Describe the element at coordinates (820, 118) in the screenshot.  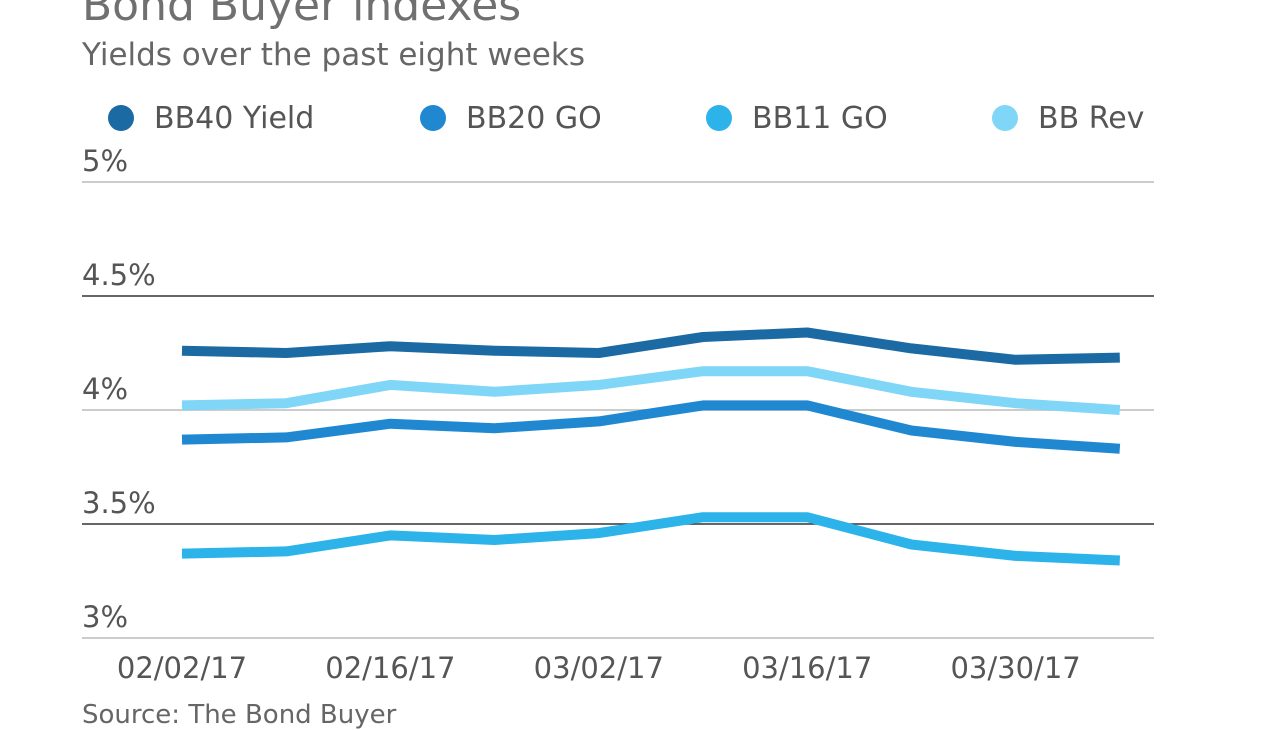
I see `legend-label-bb11-go: BB11 GO` at that location.